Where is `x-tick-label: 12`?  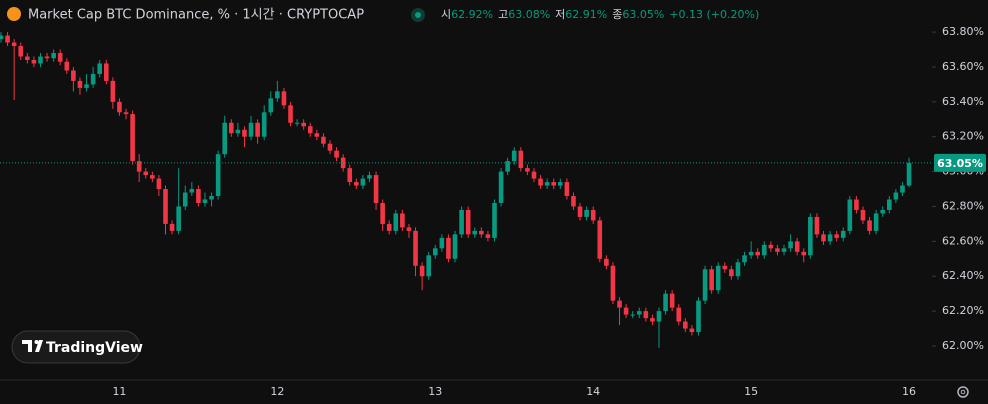
x-tick-label: 12 is located at coordinates (277, 391).